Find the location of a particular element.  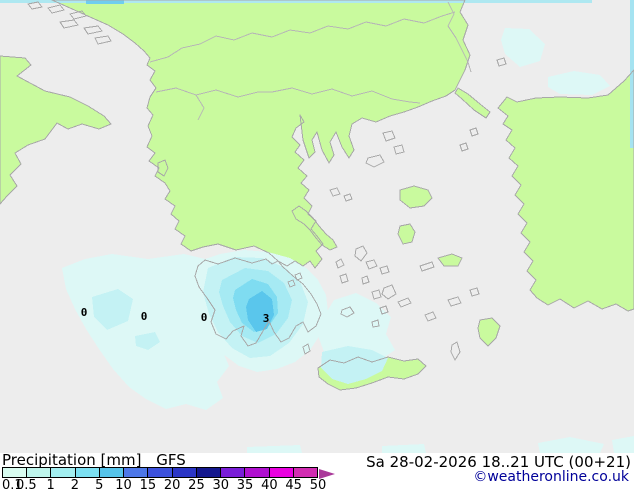

tick-label: 15 is located at coordinates (148, 485).